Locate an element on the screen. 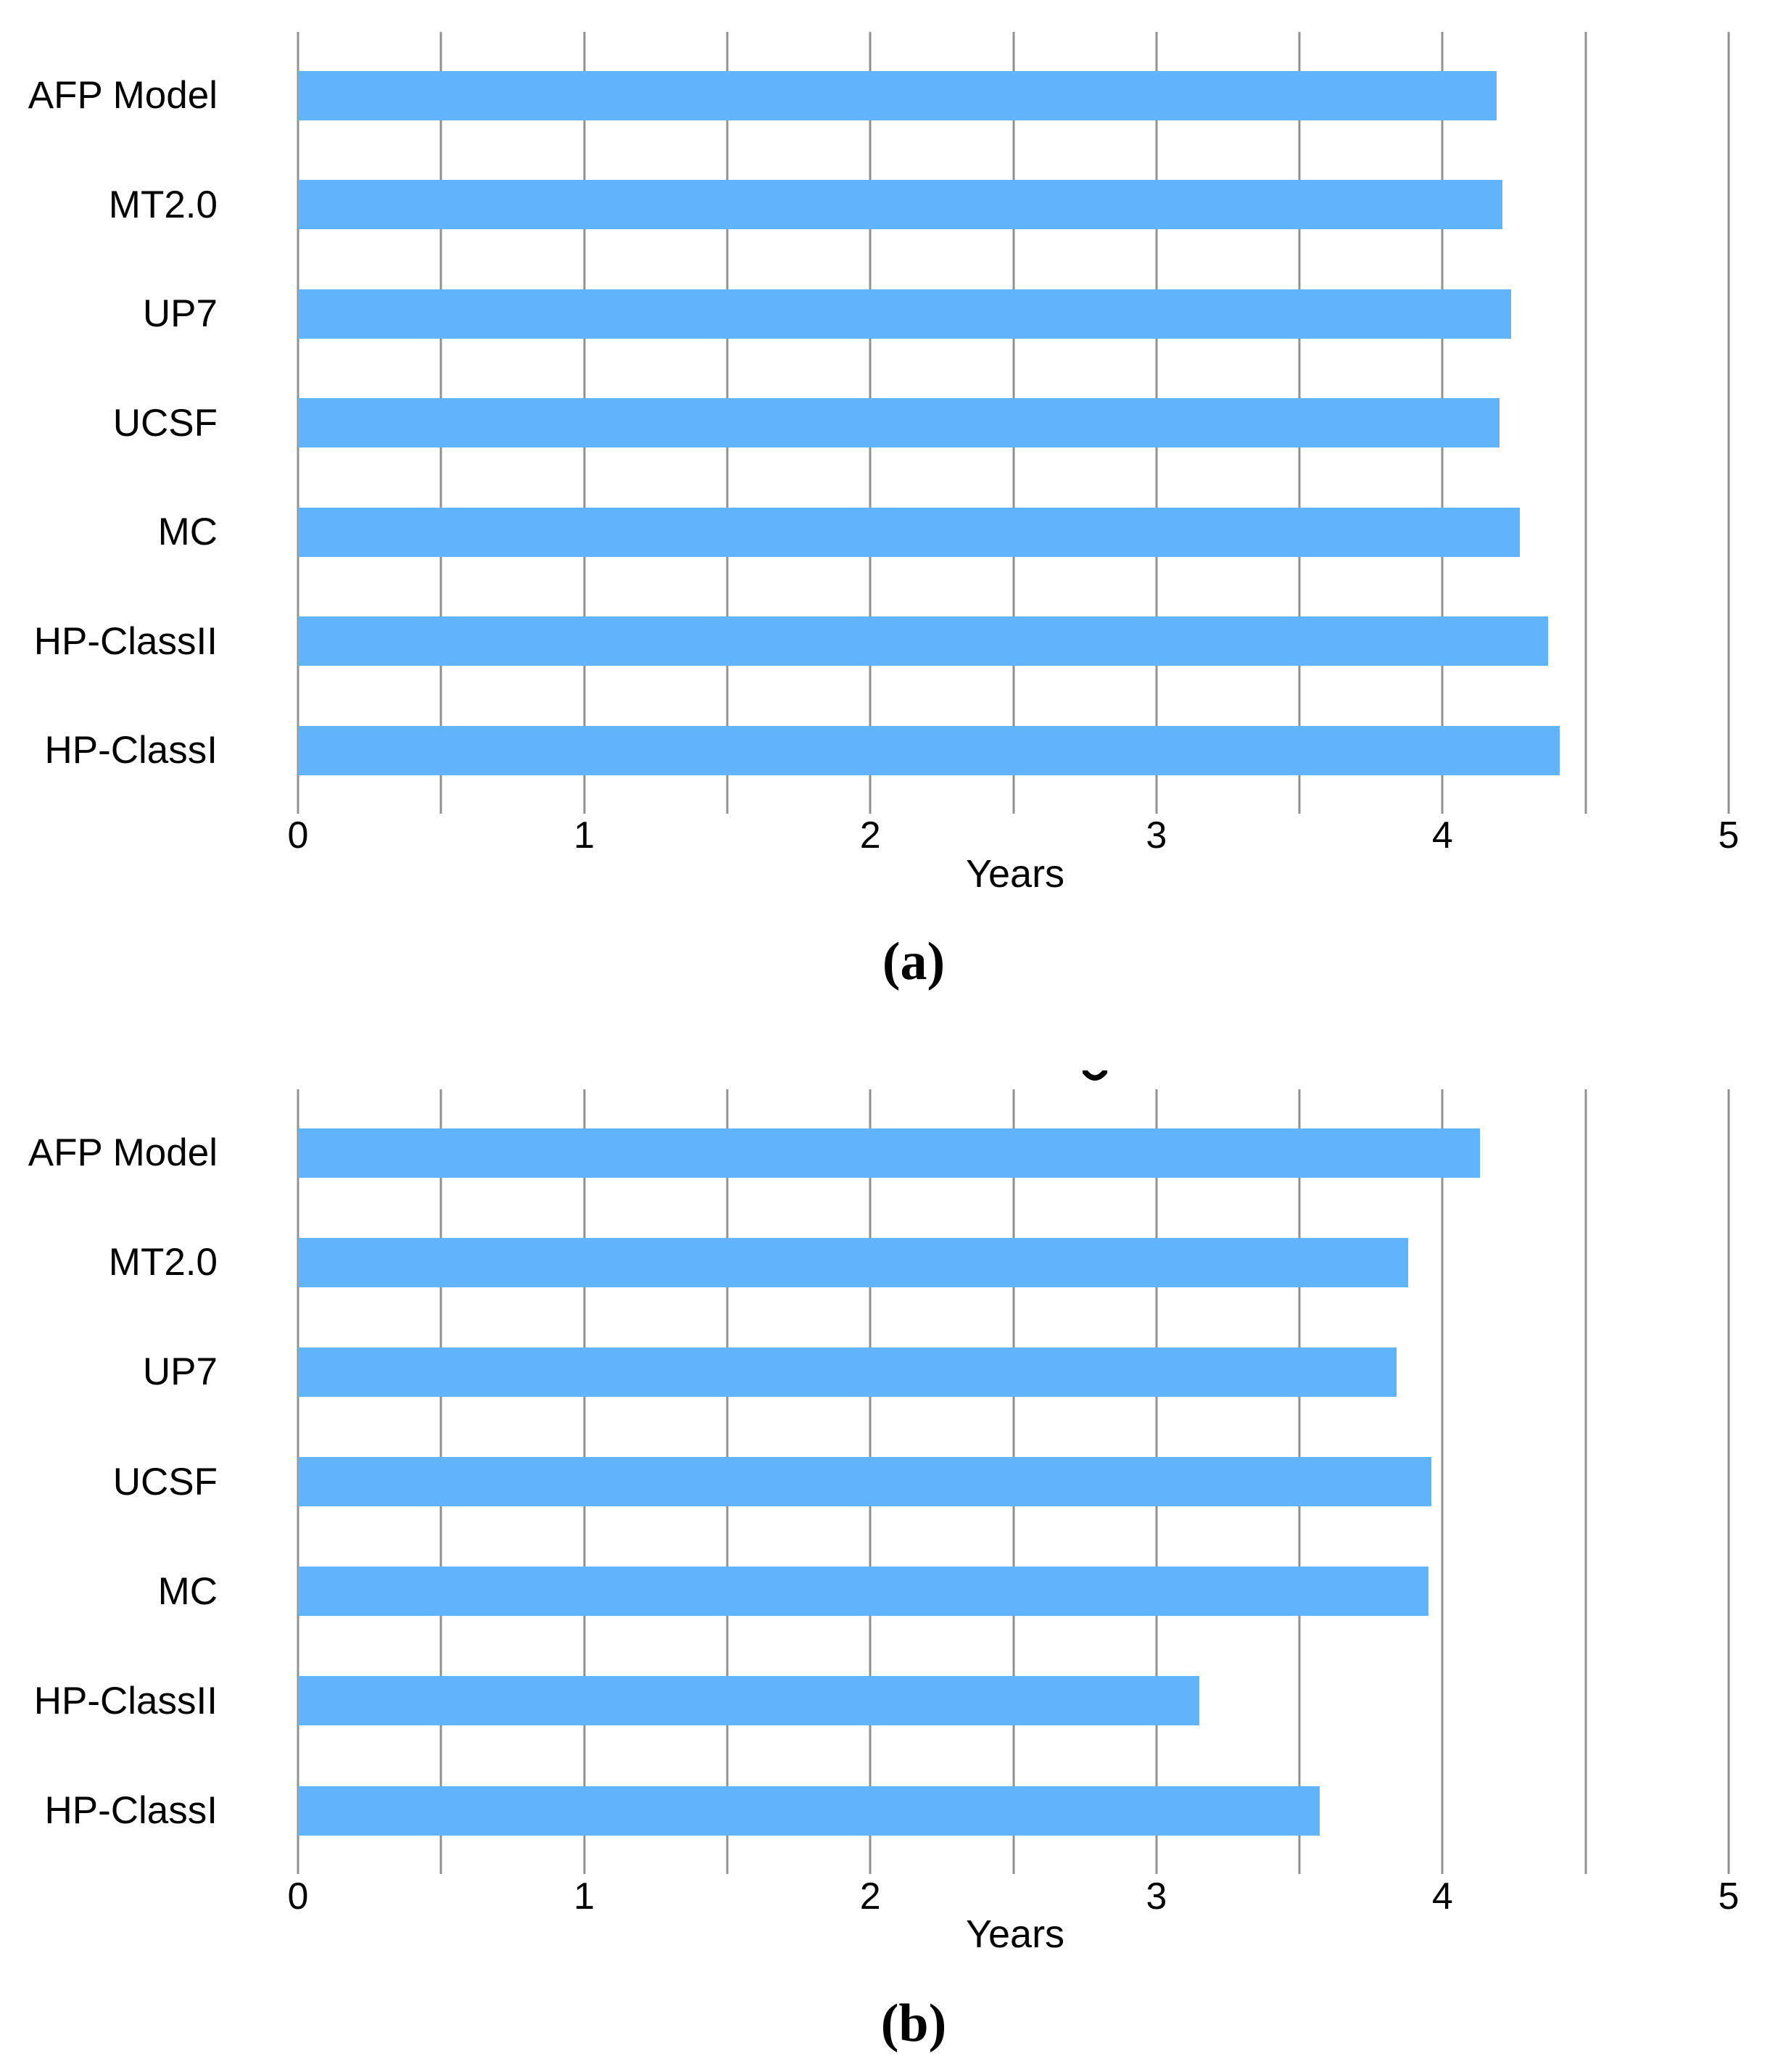  bar-ucsf-a is located at coordinates (899, 422).